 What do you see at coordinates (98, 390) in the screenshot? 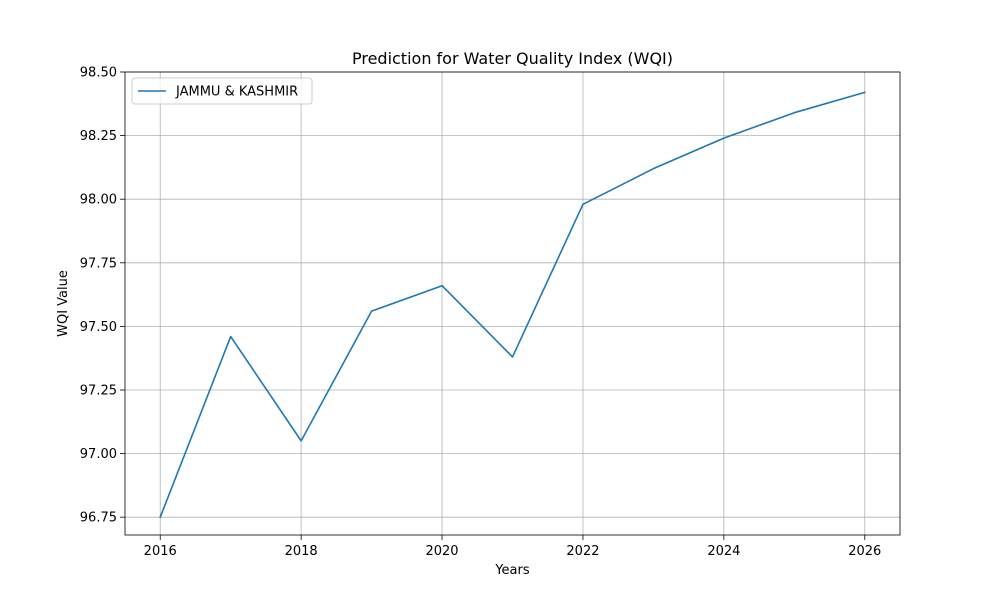
I see `y-tick-label: 97.25` at bounding box center [98, 390].